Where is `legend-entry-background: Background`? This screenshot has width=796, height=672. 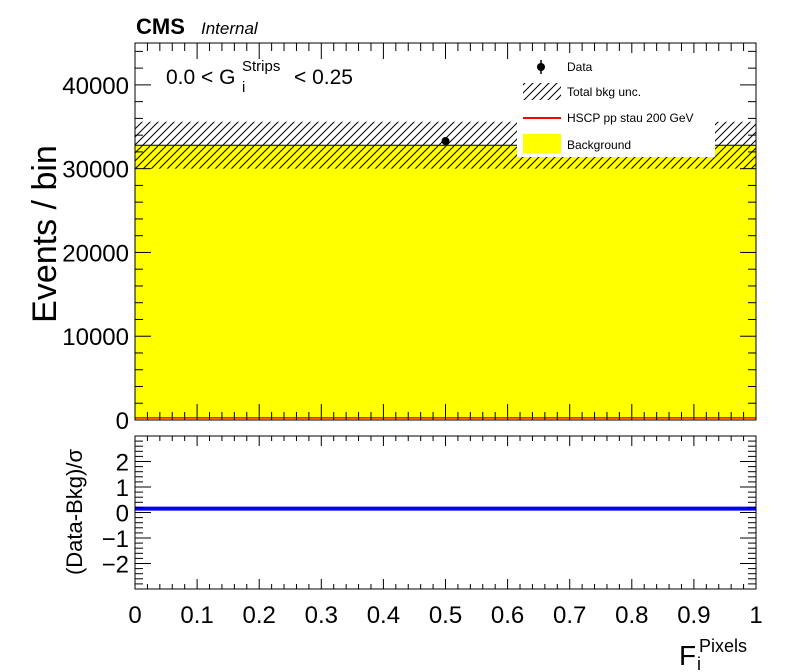 legend-entry-background: Background is located at coordinates (577, 143).